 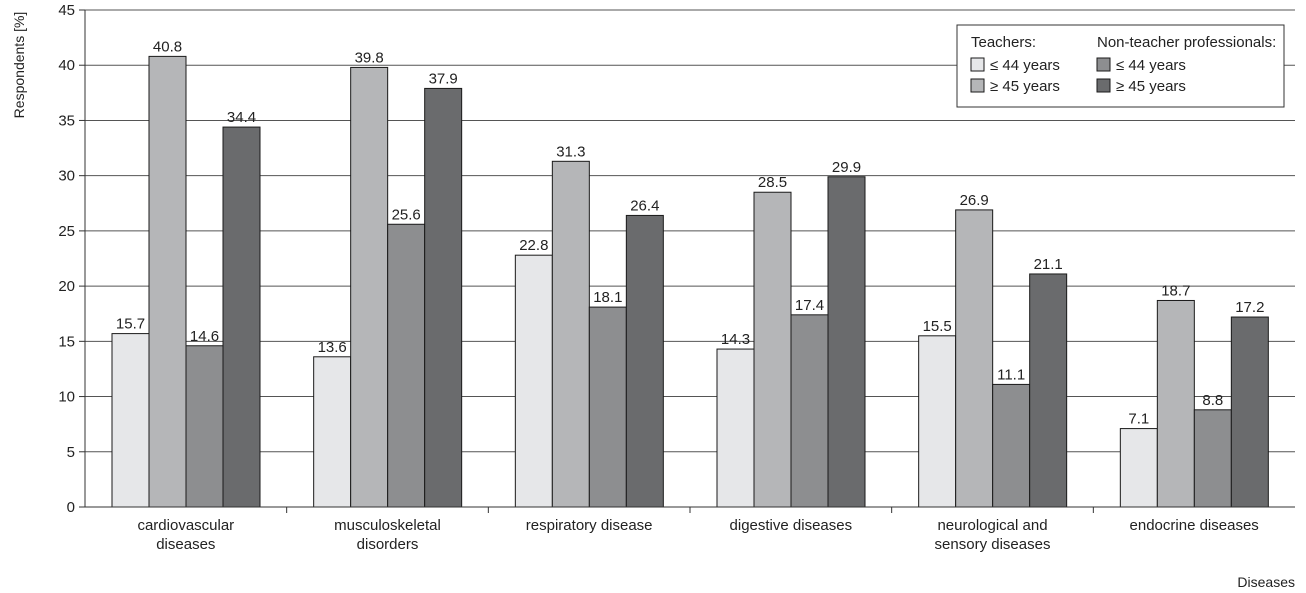 I want to click on data-label: 18.1, so click(x=607, y=297).